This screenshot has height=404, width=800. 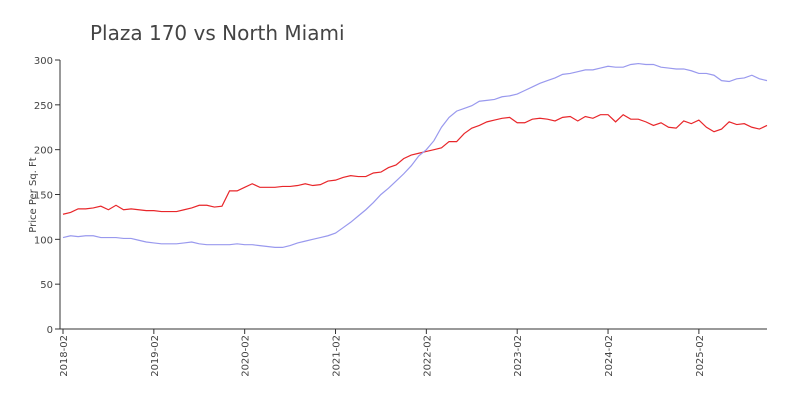 I want to click on y-tick-label: 100, so click(x=43, y=240).